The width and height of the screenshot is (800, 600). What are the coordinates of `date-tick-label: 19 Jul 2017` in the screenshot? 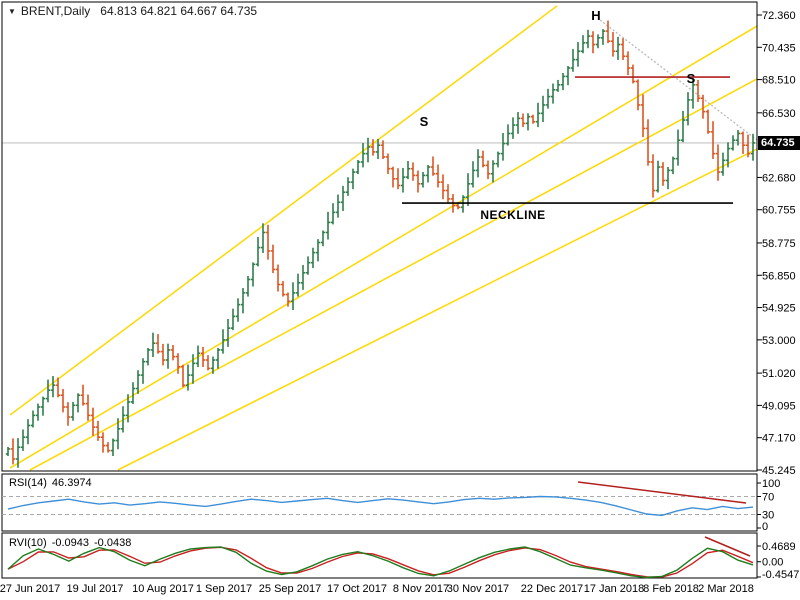 It's located at (95, 589).